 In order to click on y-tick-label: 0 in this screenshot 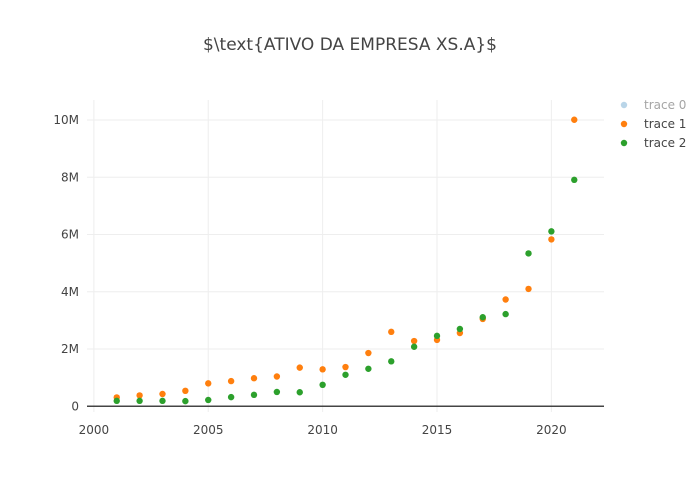, I will do `click(75, 406)`.